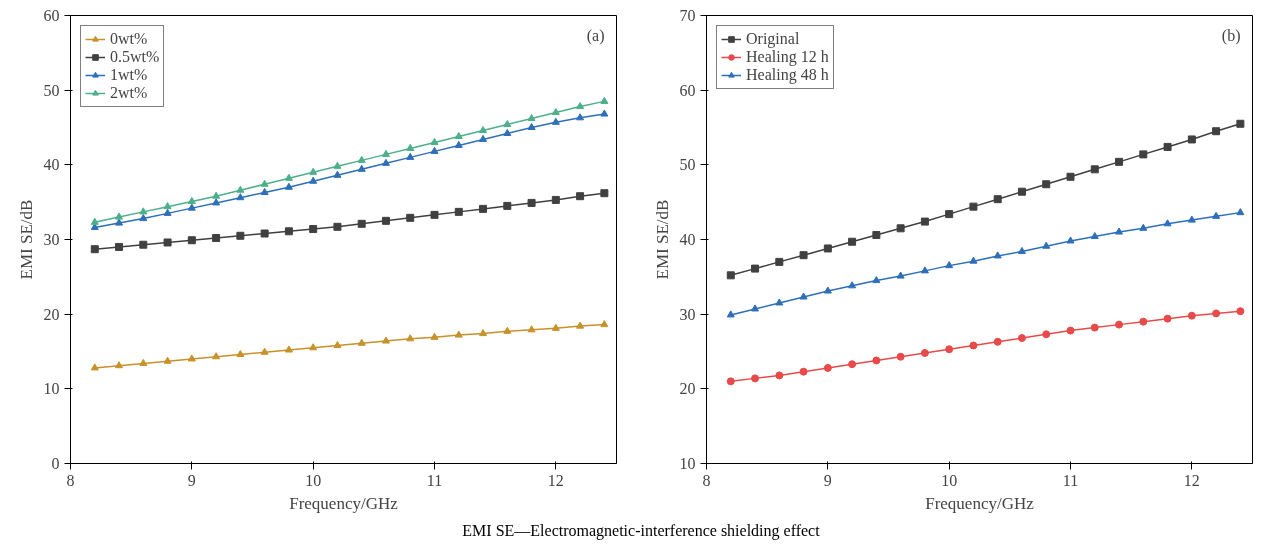  Describe the element at coordinates (687, 314) in the screenshot. I see `y-tick-label: 30` at that location.